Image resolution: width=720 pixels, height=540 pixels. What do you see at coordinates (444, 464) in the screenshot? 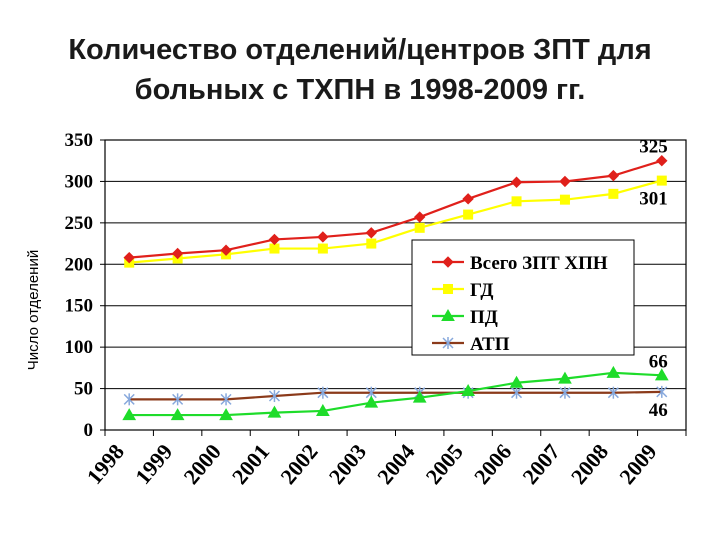
I see `x-tick-label: 2005` at bounding box center [444, 464].